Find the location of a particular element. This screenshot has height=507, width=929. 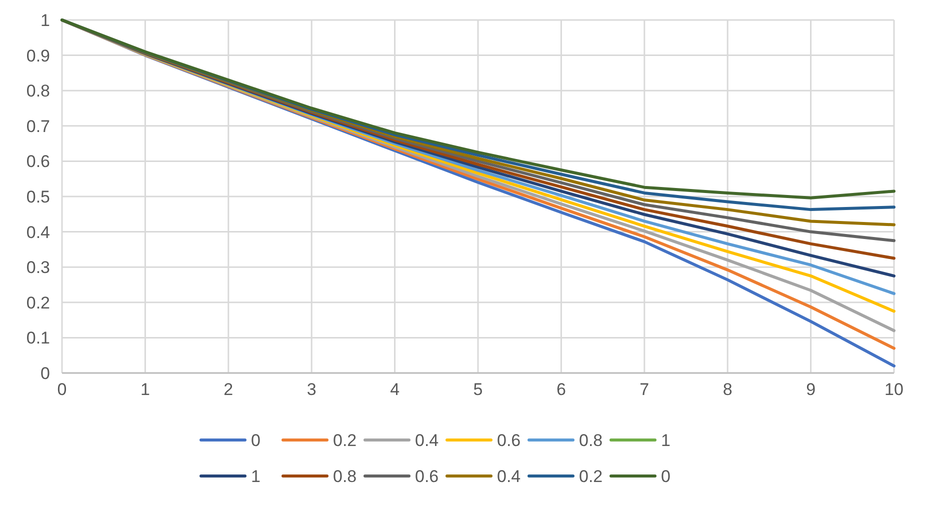

y-tick-label: 0 is located at coordinates (45, 373).